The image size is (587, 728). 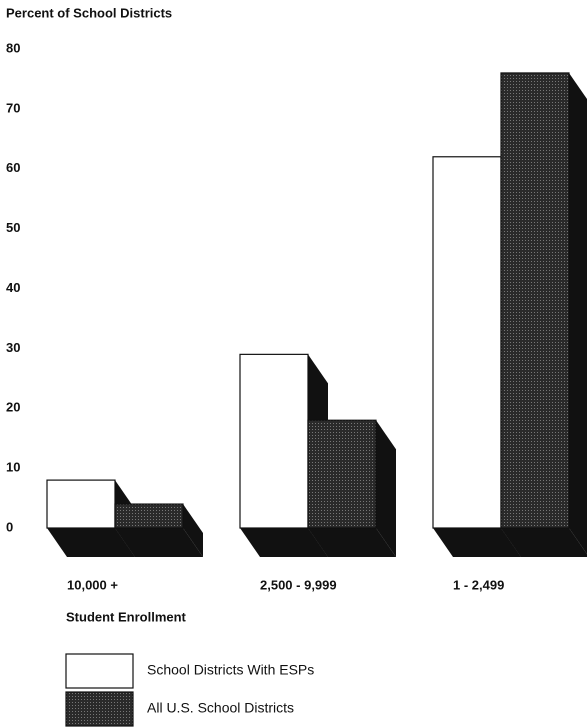 I want to click on y-tick-label: 20, so click(x=13, y=407).